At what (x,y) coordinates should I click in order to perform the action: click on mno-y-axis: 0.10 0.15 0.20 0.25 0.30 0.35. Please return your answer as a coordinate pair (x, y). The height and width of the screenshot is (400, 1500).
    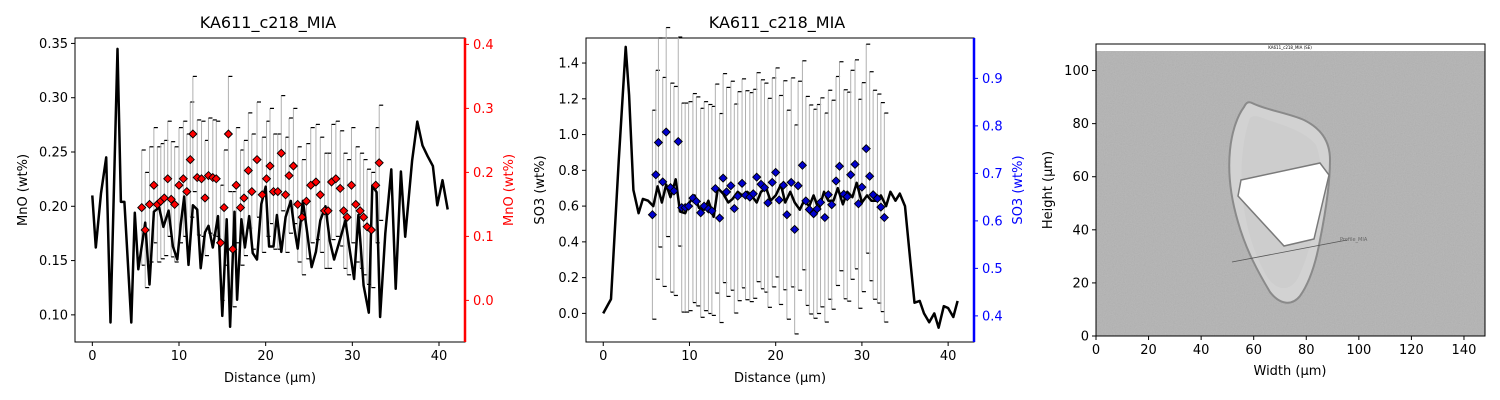
    Looking at the image, I should click on (57, 180).